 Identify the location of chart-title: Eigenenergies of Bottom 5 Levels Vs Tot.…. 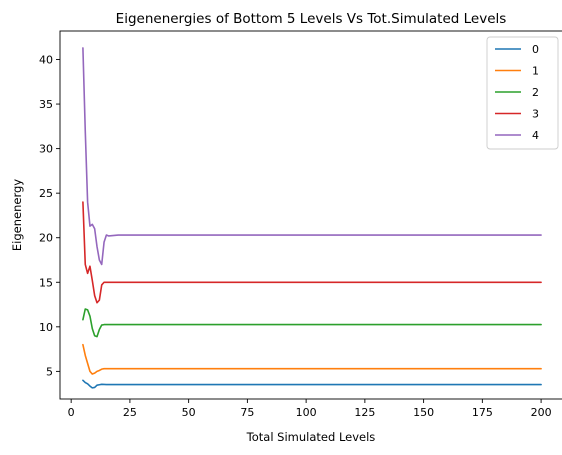
(311, 19).